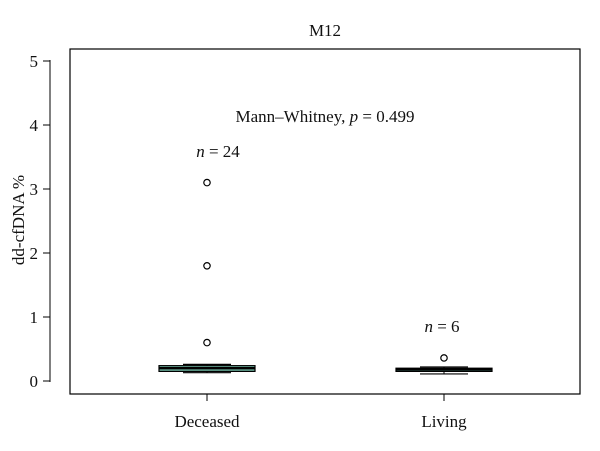 The width and height of the screenshot is (600, 451). What do you see at coordinates (34, 253) in the screenshot?
I see `y-tick-label: 2` at bounding box center [34, 253].